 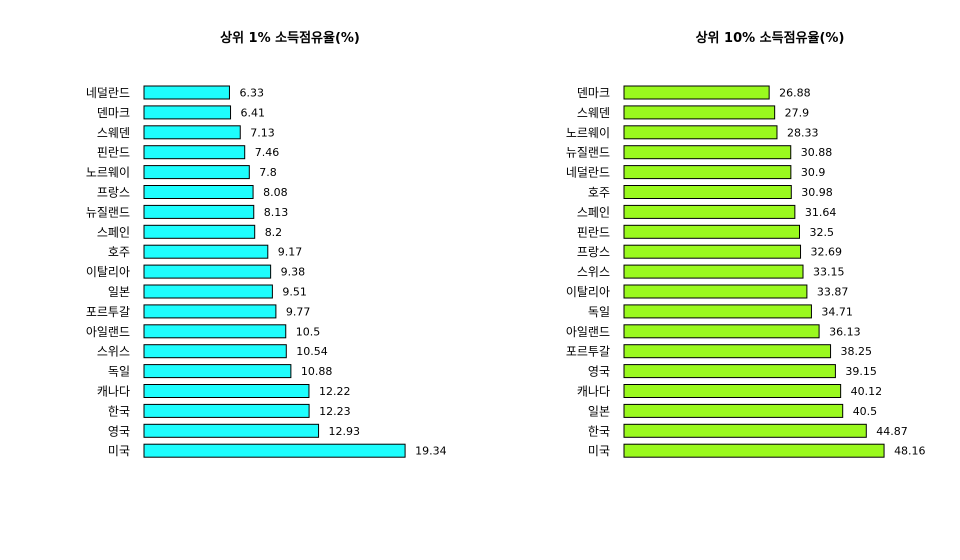 What do you see at coordinates (308, 331) in the screenshot?
I see `value-label: 10.5` at bounding box center [308, 331].